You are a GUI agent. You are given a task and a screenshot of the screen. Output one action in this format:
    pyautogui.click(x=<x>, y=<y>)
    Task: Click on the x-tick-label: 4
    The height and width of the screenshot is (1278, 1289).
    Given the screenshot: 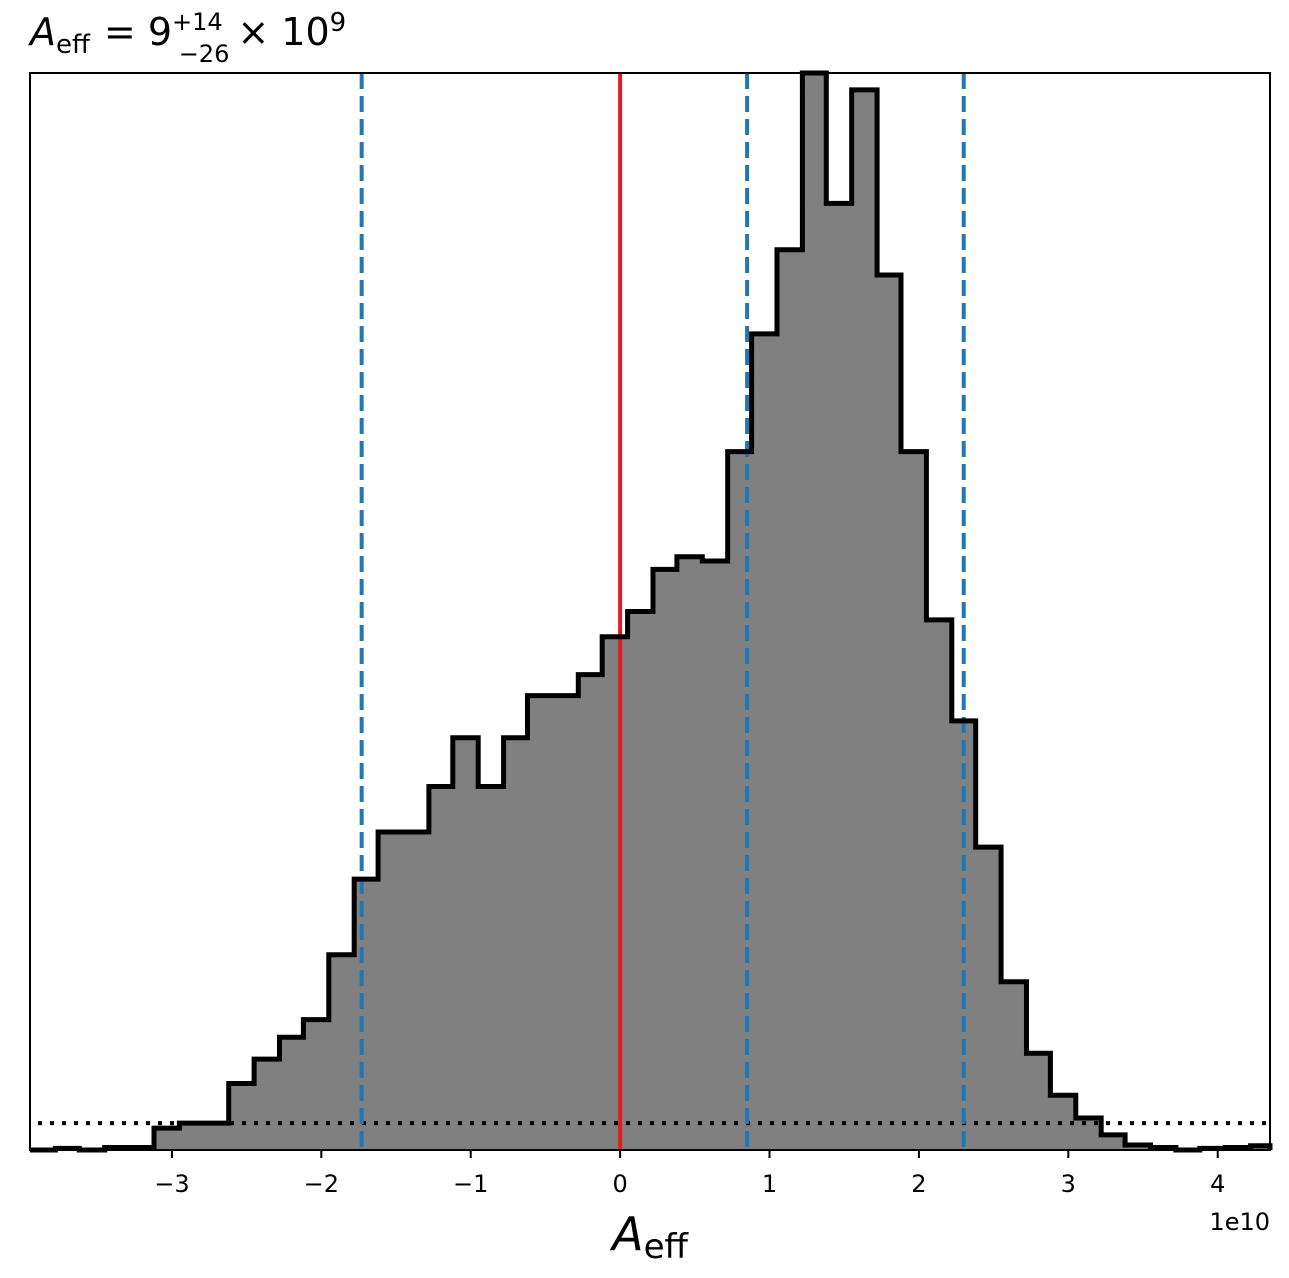 What is the action you would take?
    pyautogui.click(x=1217, y=1184)
    